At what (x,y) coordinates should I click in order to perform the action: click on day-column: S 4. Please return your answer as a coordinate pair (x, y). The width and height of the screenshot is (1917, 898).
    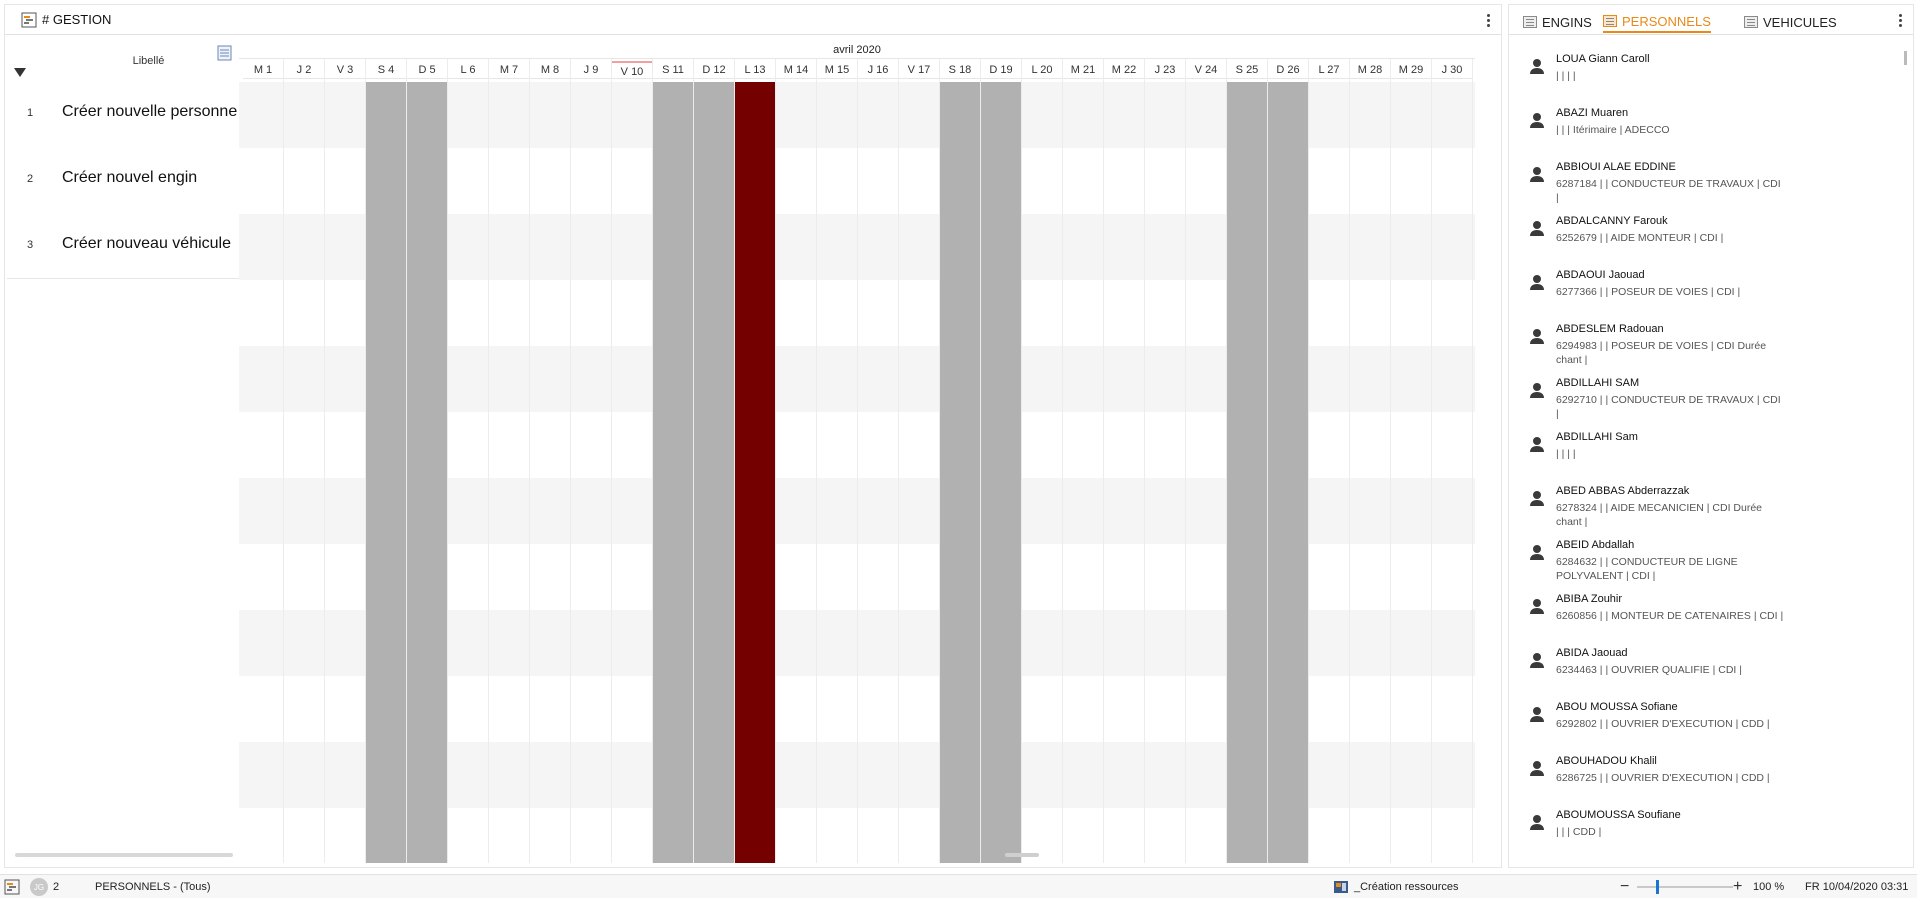
    Looking at the image, I should click on (386, 461).